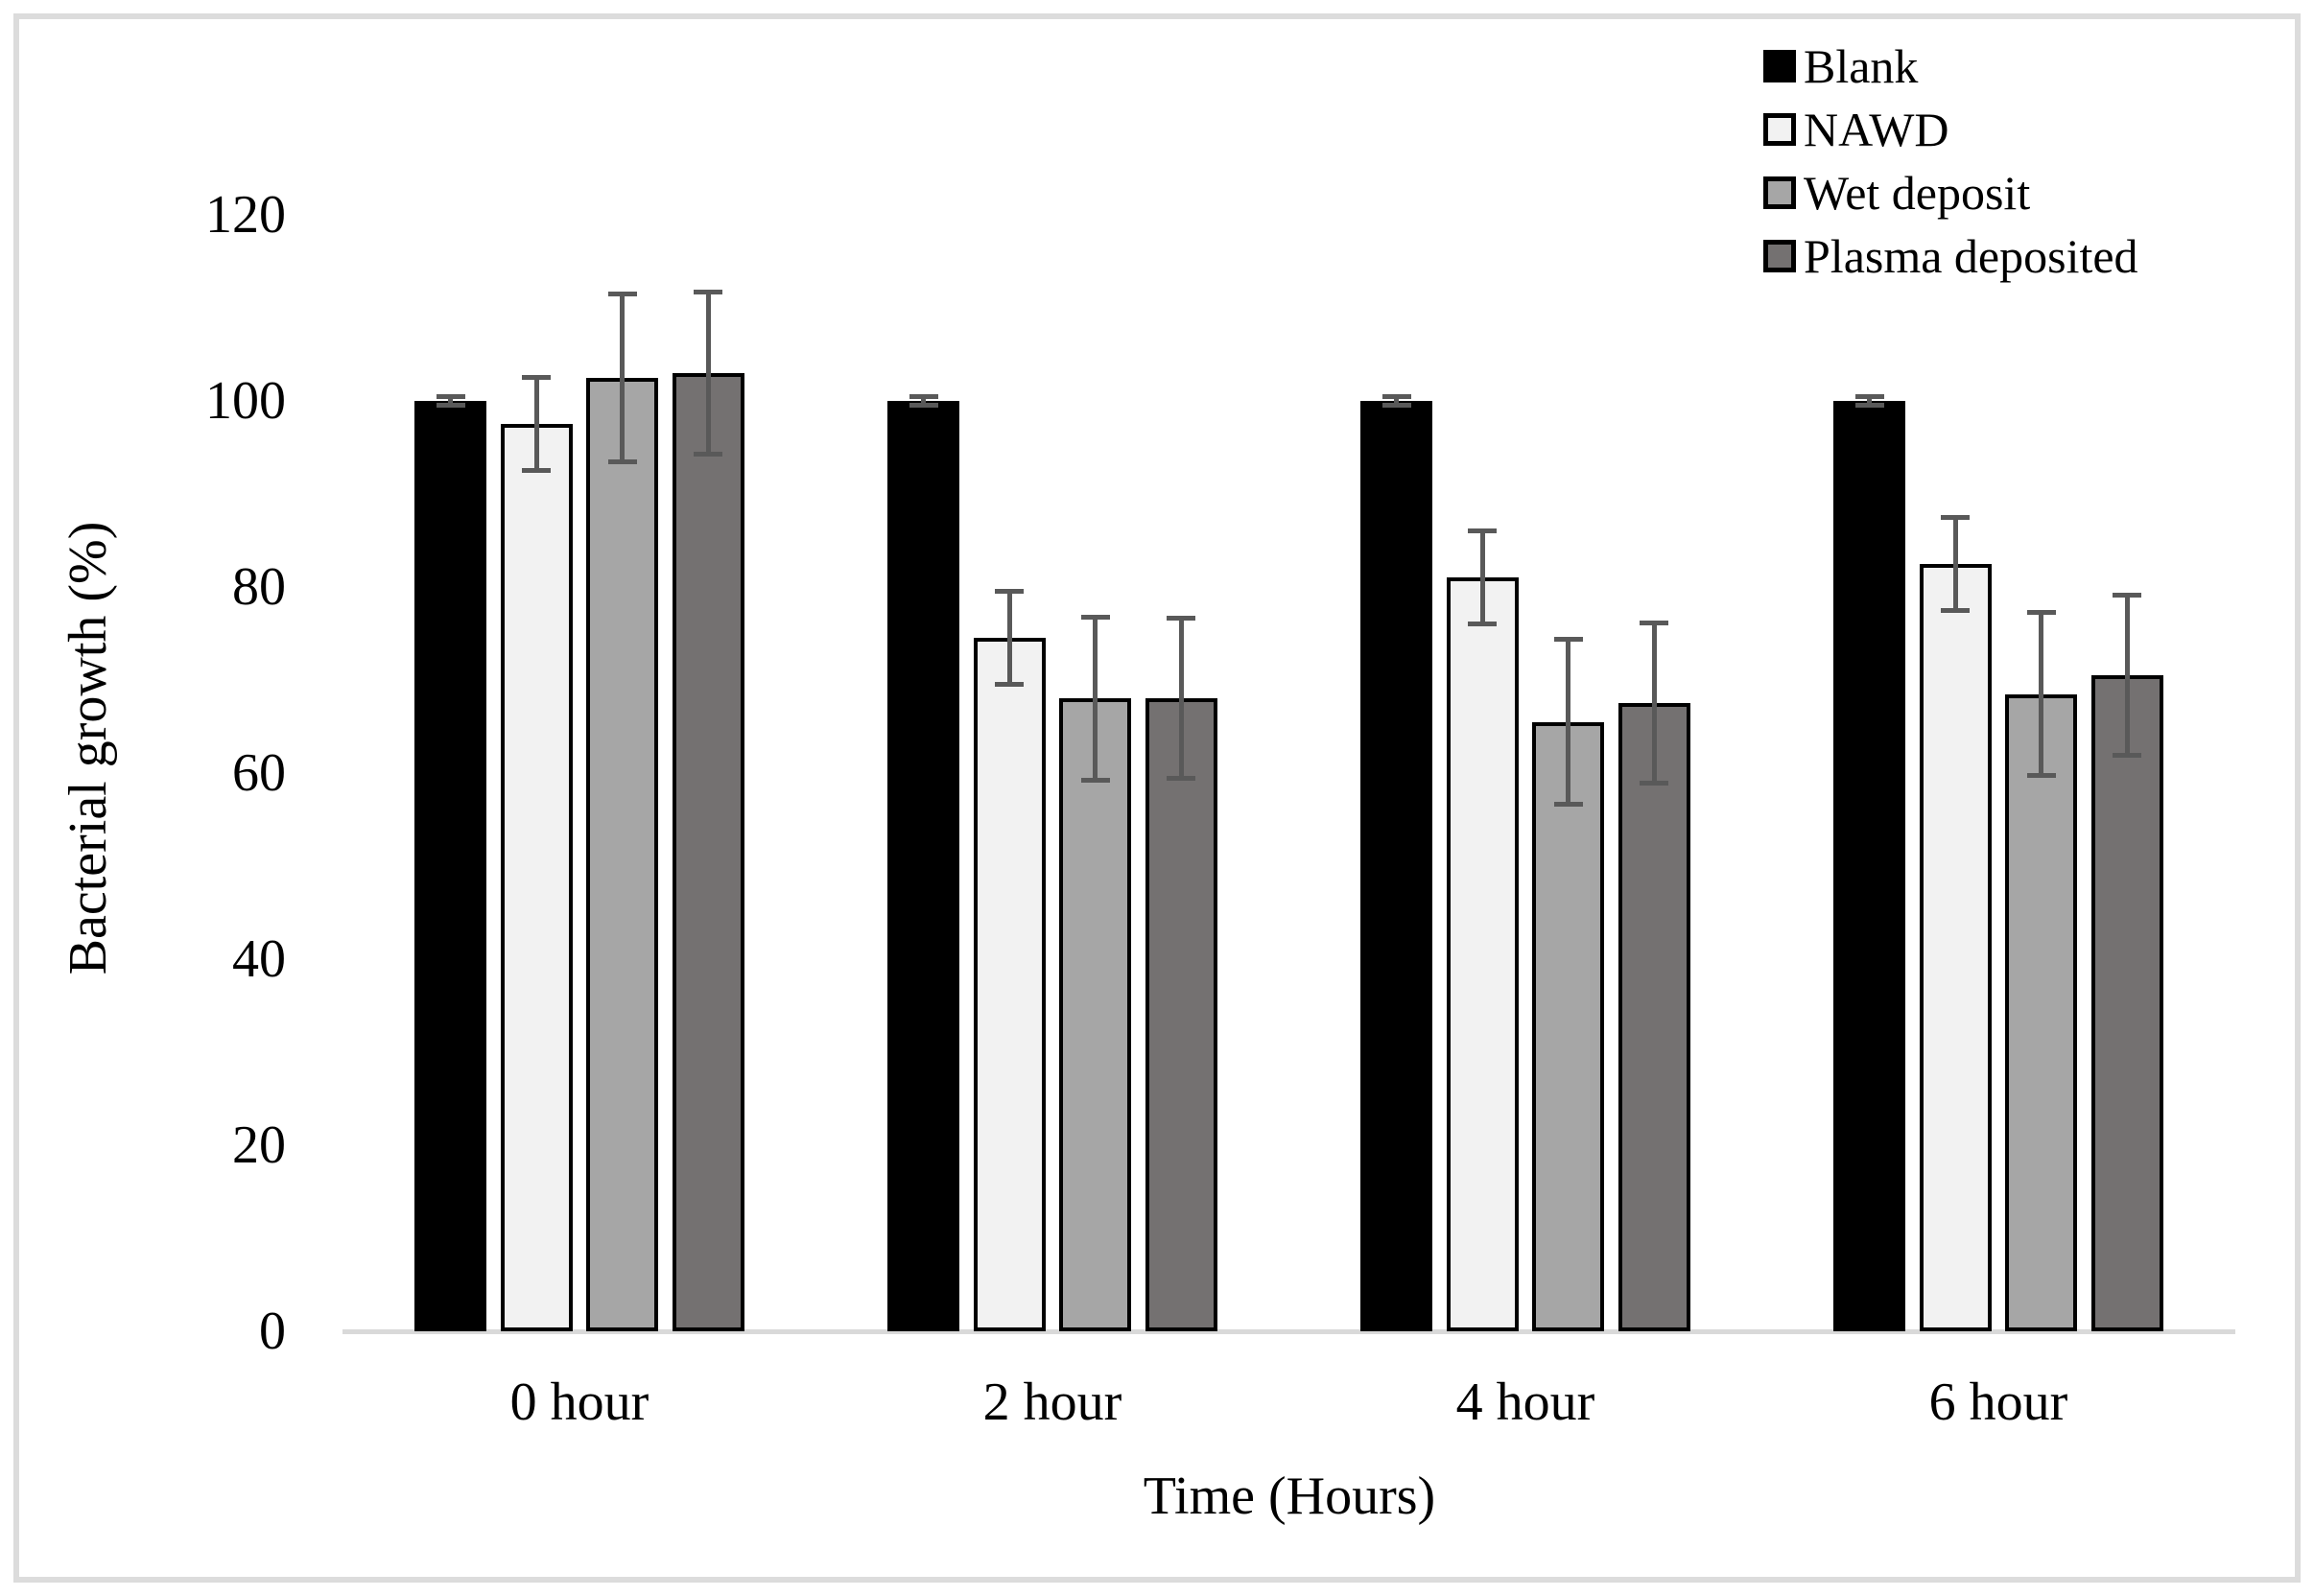 This screenshot has width=2314, height=1596. I want to click on error-bar-blank-6-hour-whisker, so click(1870, 401).